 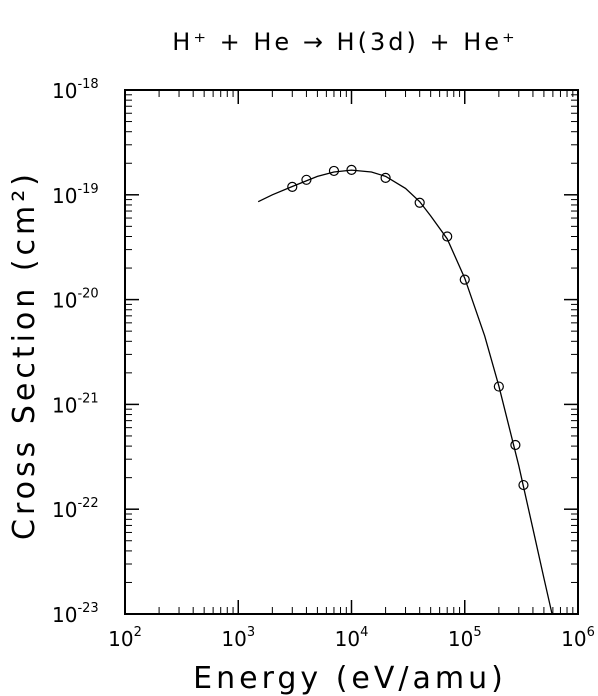 What do you see at coordinates (138, 632) in the screenshot?
I see `x-tick-exponent: 2` at bounding box center [138, 632].